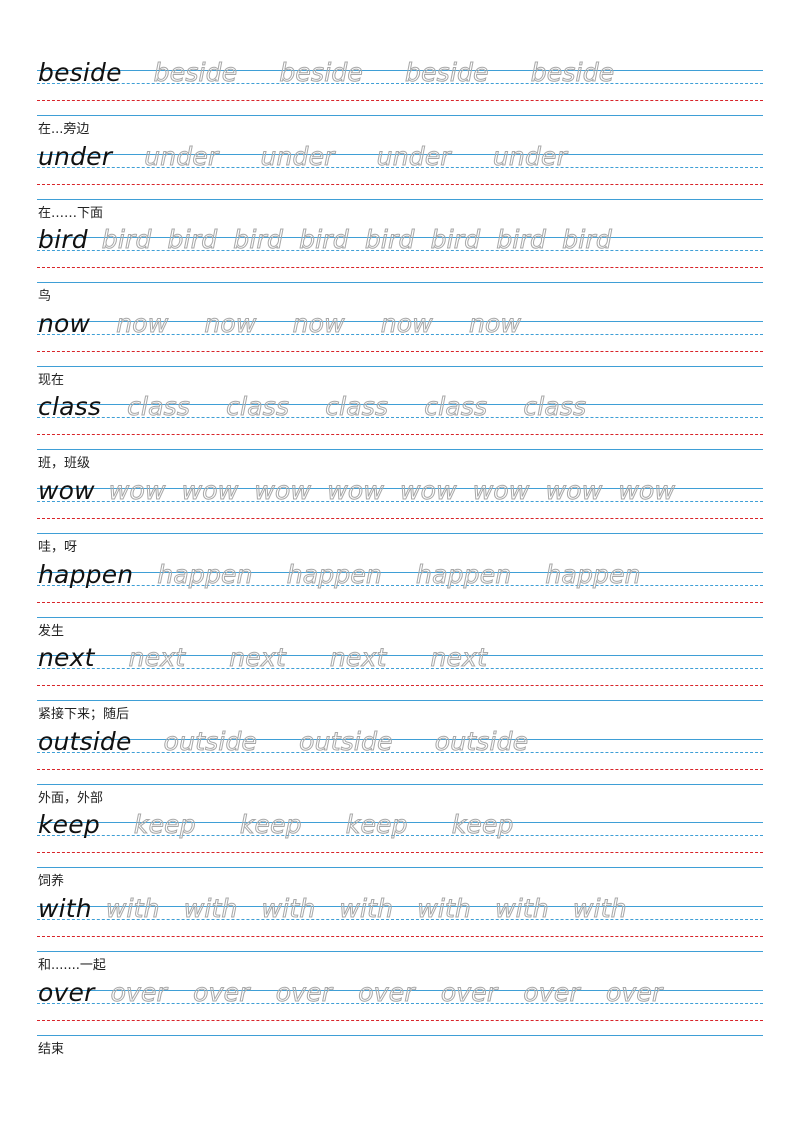 This screenshot has width=800, height=1131. Describe the element at coordinates (356, 491) in the screenshot. I see `word-line: wow wow wow wow wow wow wow wow wow` at that location.